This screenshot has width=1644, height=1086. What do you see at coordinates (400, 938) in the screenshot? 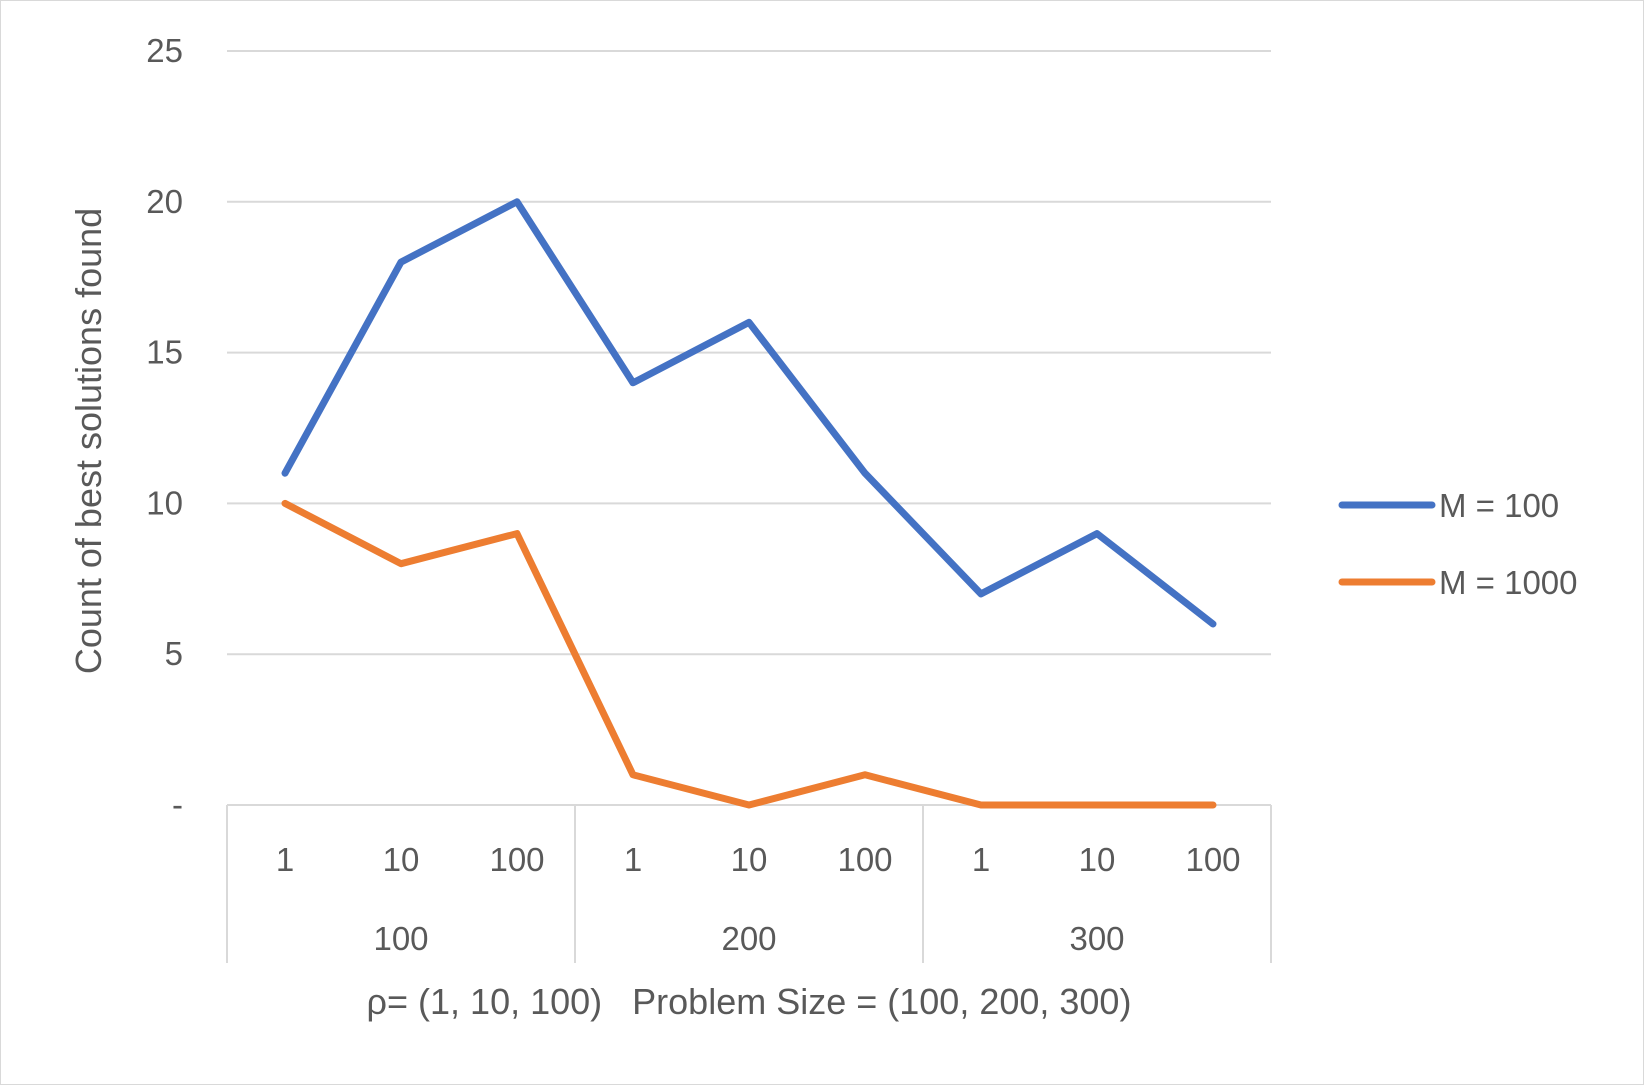
I see `x-group-label: 100` at bounding box center [400, 938].